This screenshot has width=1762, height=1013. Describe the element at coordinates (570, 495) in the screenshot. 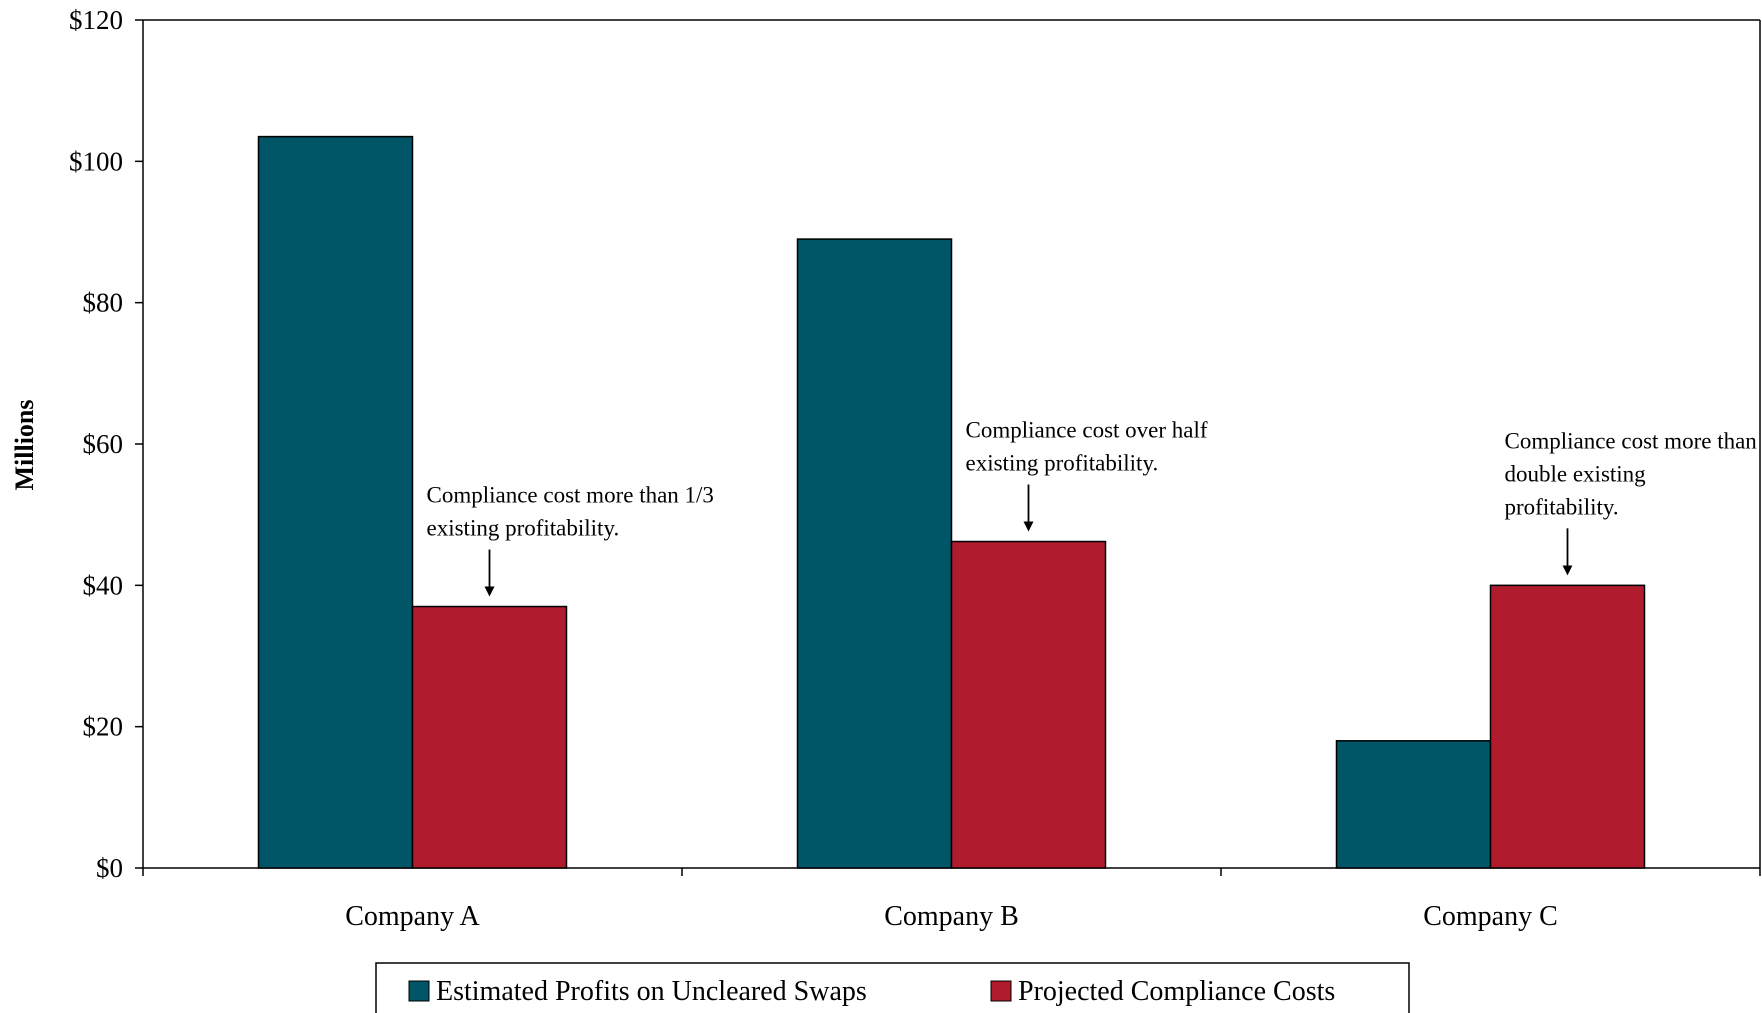

I see `annotation-text: Compliance cost more than 1/3` at that location.